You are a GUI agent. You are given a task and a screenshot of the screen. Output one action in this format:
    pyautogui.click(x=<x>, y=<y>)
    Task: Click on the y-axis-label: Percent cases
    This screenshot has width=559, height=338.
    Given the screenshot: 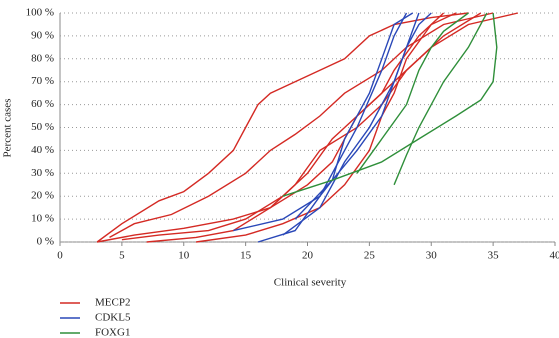 What is the action you would take?
    pyautogui.click(x=8, y=128)
    